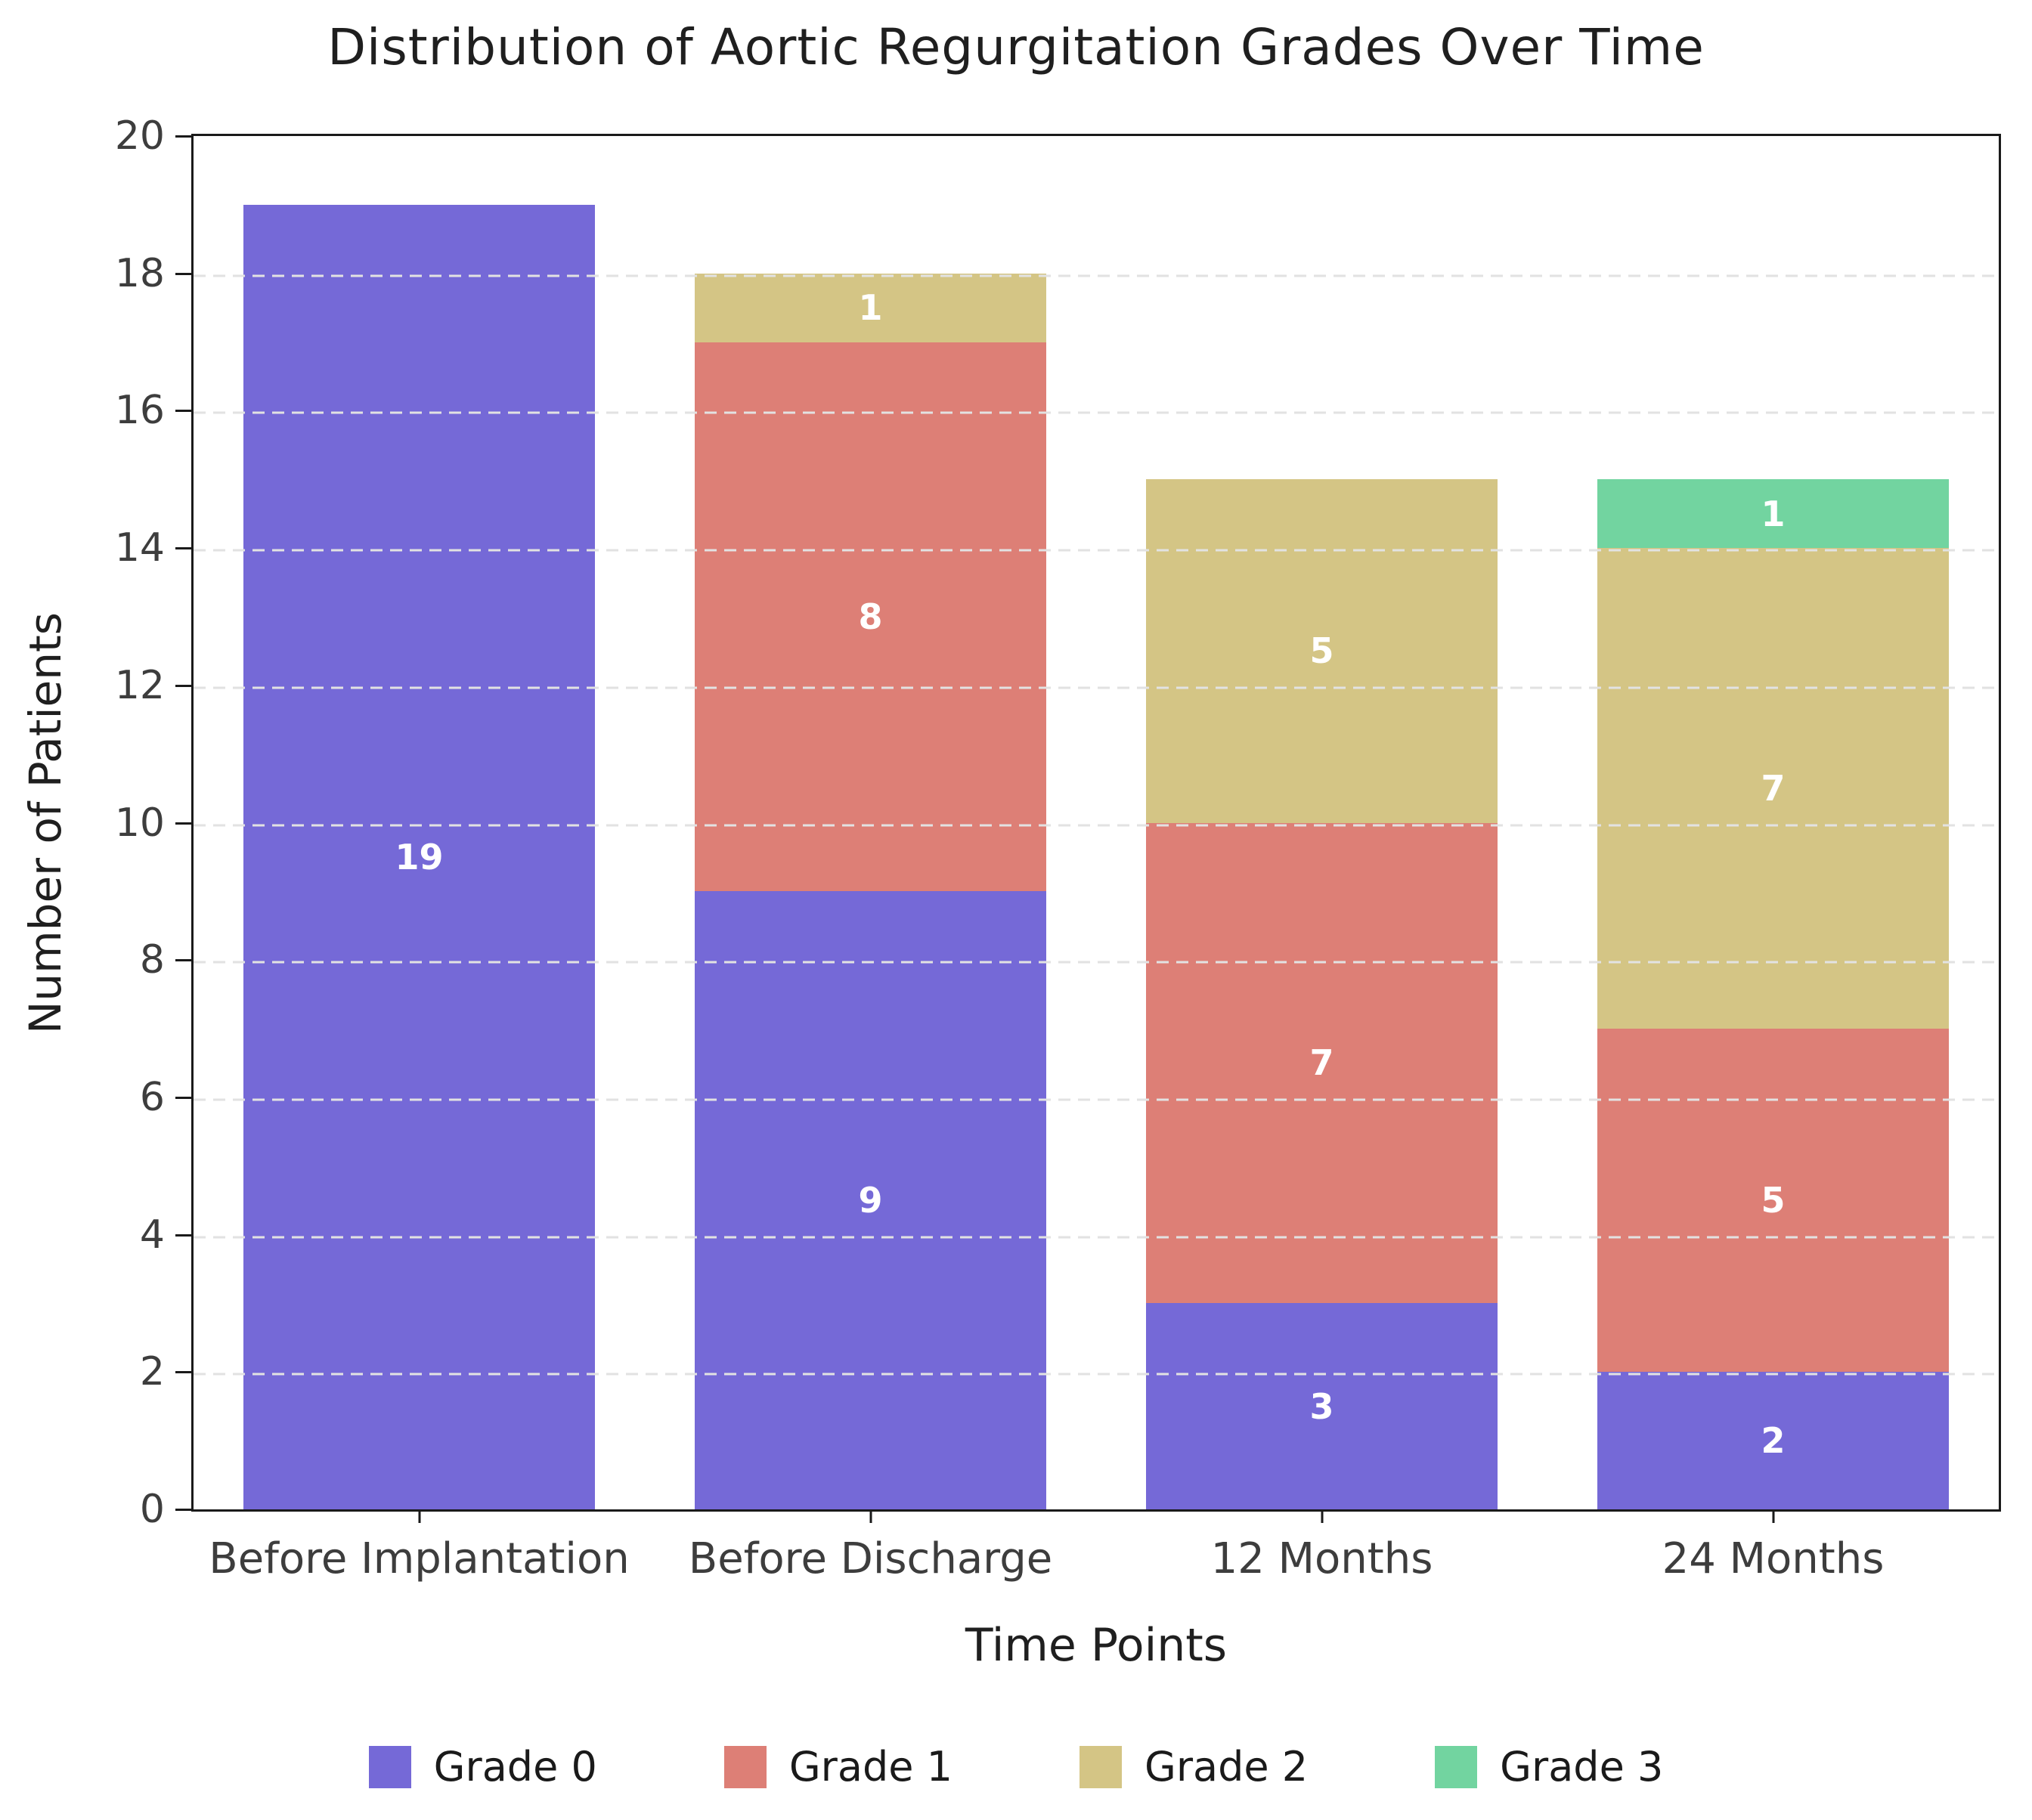 The width and height of the screenshot is (2032, 1820). I want to click on bar-value-label: 2, so click(1773, 1441).